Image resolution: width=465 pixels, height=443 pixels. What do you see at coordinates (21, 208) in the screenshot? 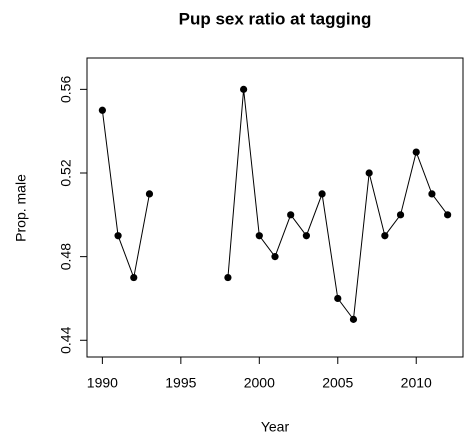
I see `y-axis-label: Prop. male` at bounding box center [21, 208].